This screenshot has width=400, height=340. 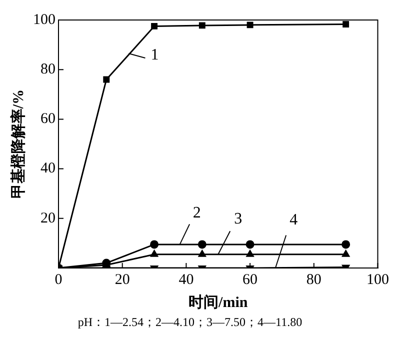 What do you see at coordinates (17, 144) in the screenshot?
I see `y-axis-title: 甲基橙降解率/%` at bounding box center [17, 144].